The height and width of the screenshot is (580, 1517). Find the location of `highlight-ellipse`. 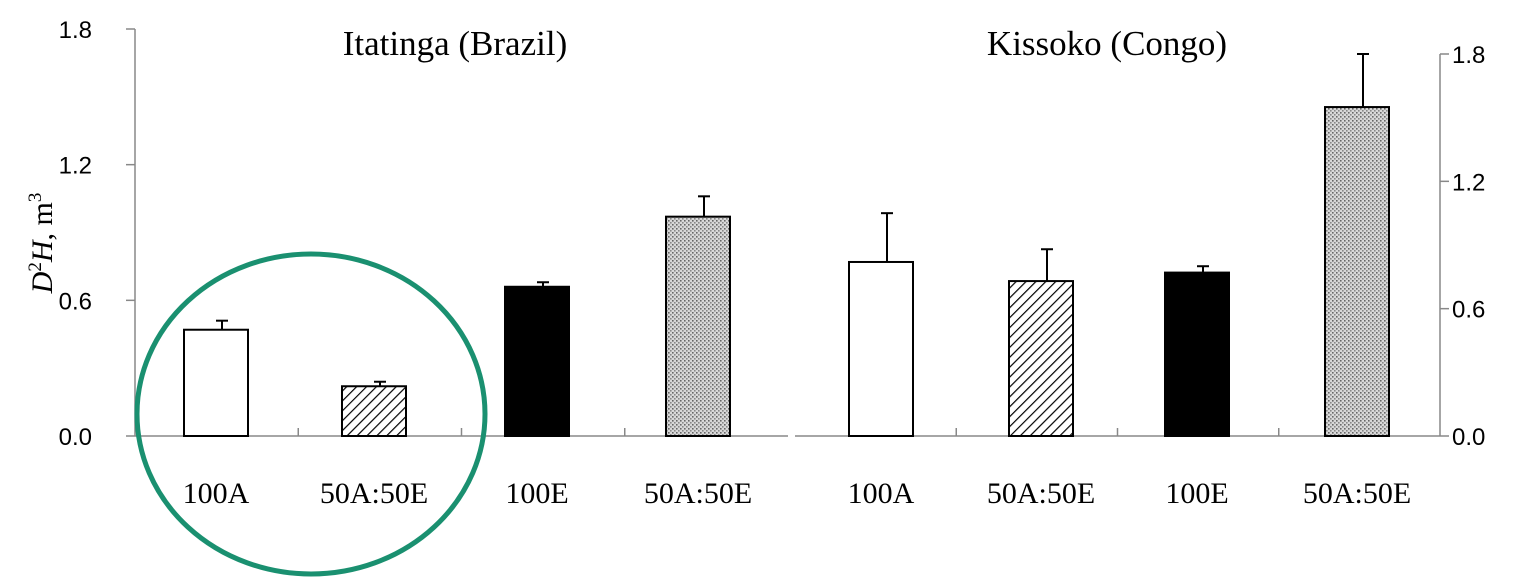

highlight-ellipse is located at coordinates (311, 414).